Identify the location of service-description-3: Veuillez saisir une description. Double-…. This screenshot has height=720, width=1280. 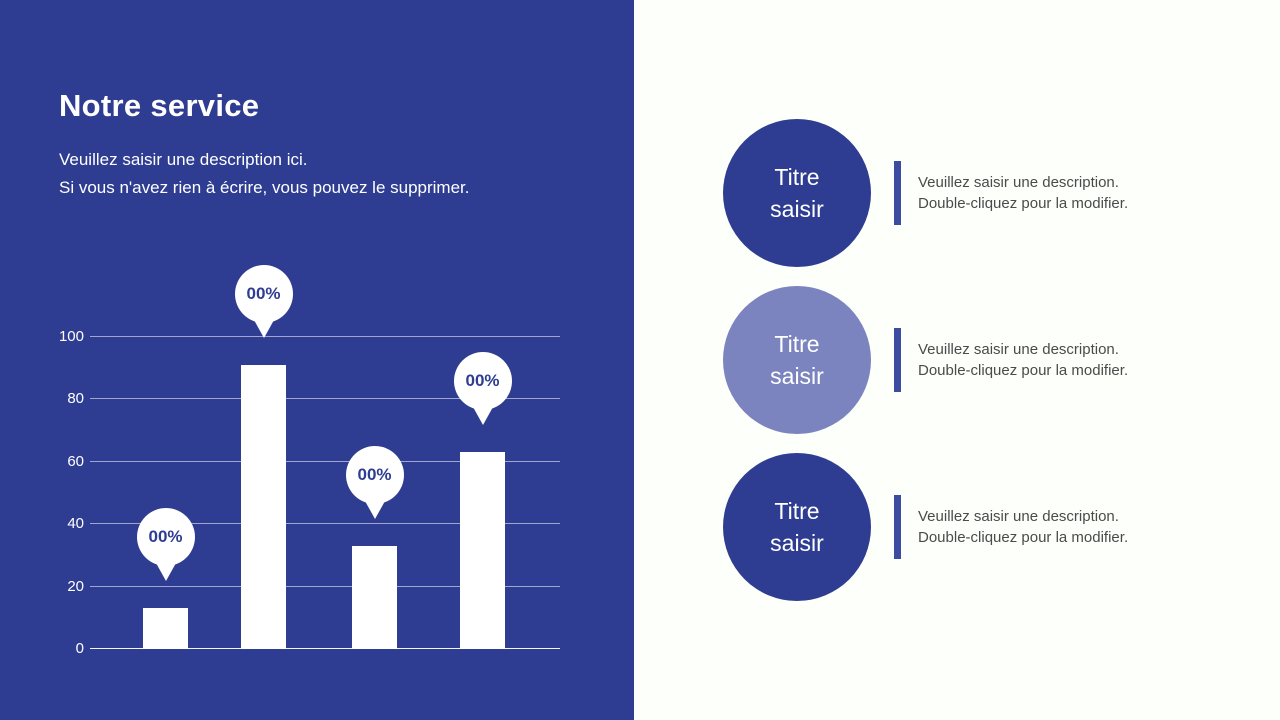
(1023, 527).